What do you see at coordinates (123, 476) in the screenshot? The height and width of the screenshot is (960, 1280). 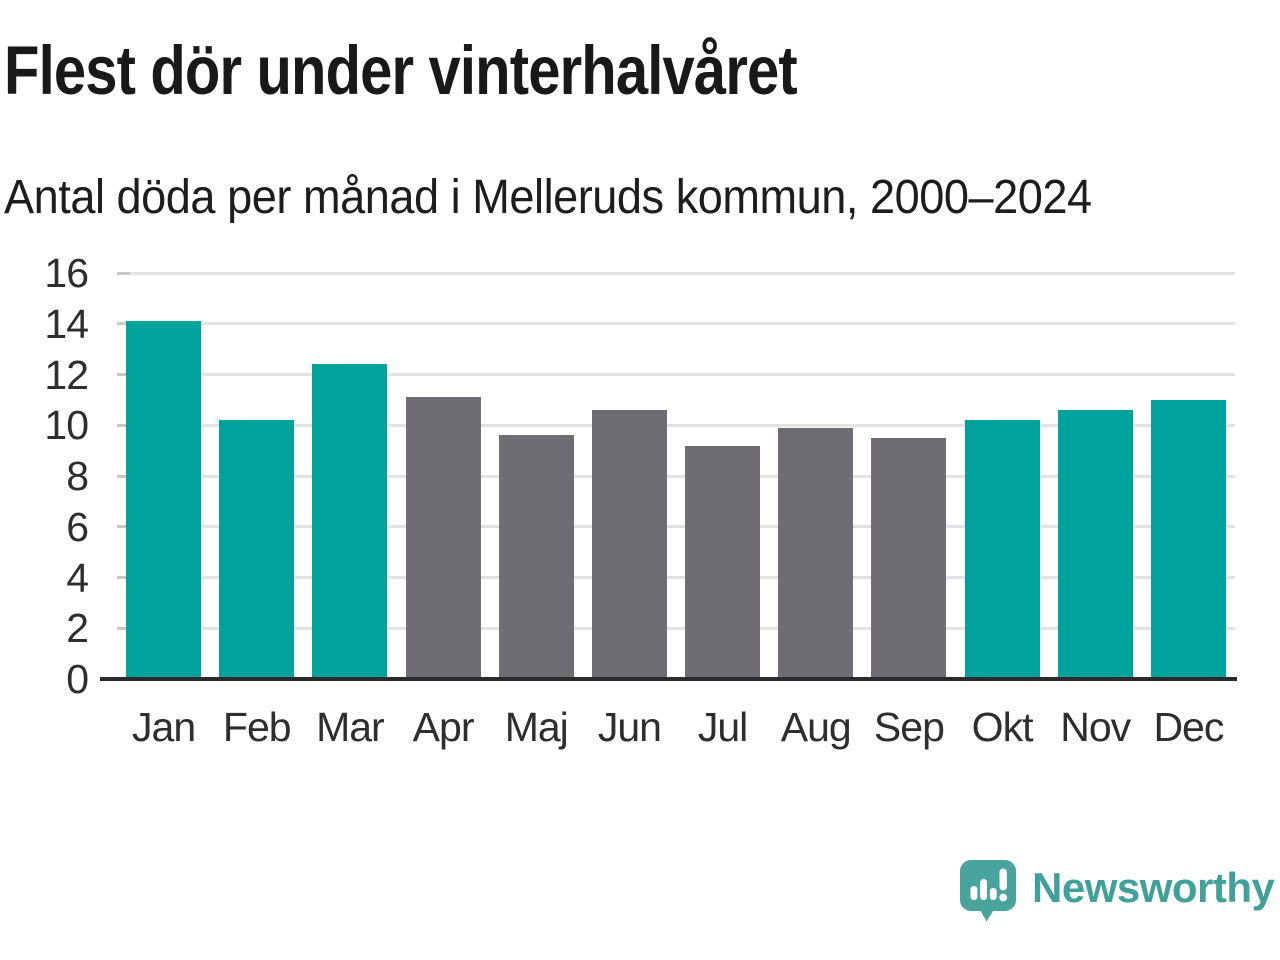 I see `tick-y8` at bounding box center [123, 476].